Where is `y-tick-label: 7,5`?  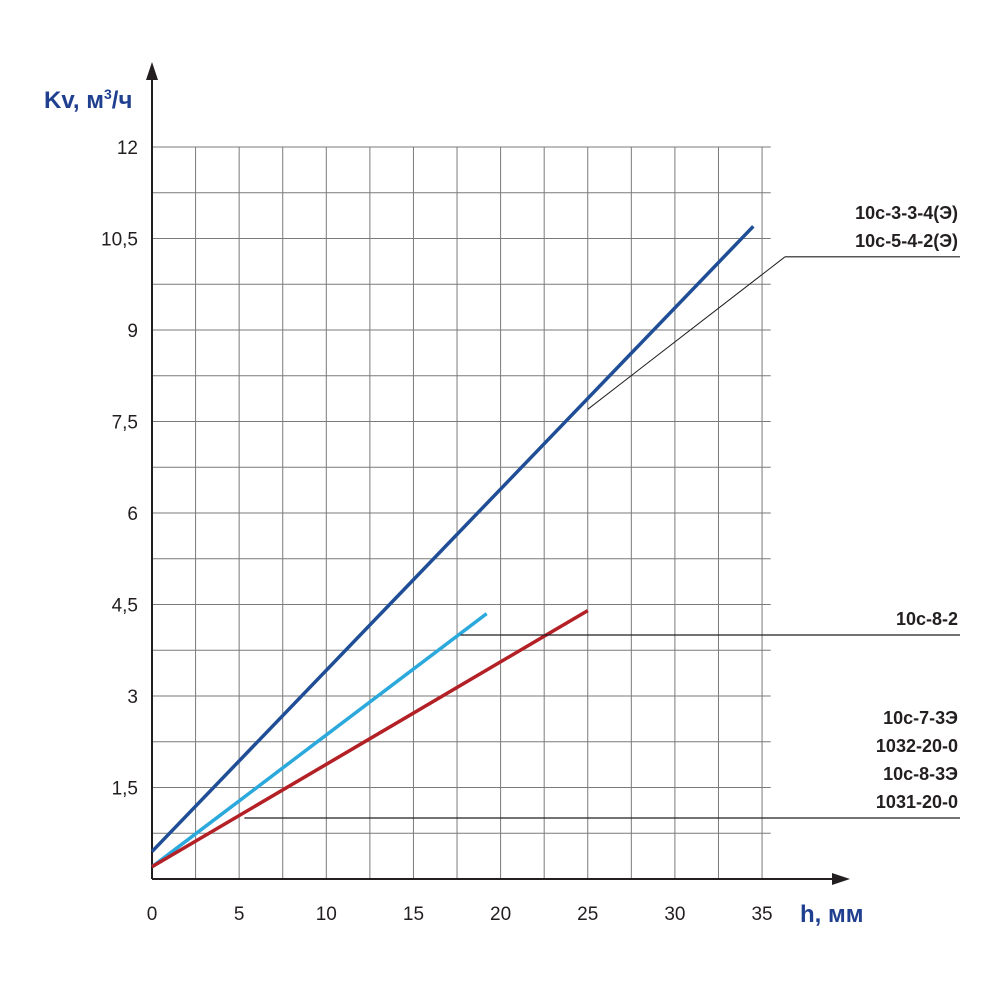
y-tick-label: 7,5 is located at coordinates (125, 423).